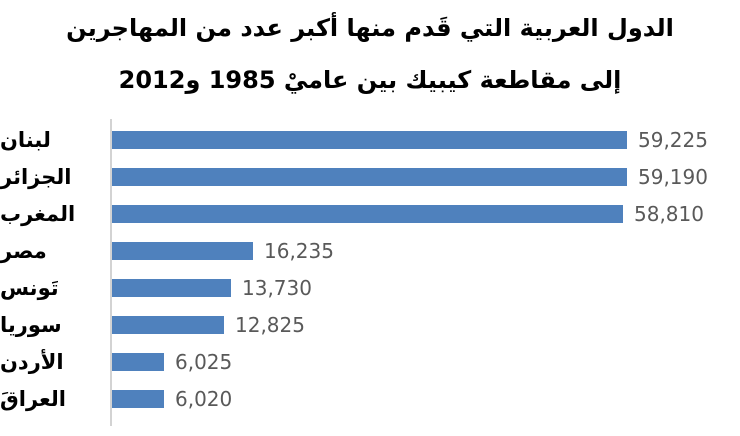 This screenshot has width=740, height=436. What do you see at coordinates (426, 362) in the screenshot?
I see `bar-cell: 6,025` at bounding box center [426, 362].